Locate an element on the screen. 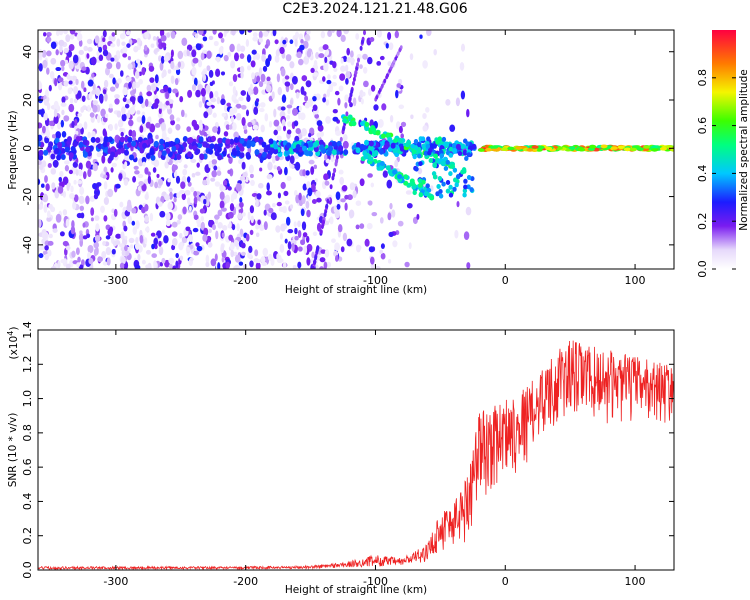 The width and height of the screenshot is (750, 600). y-tick-label: 0.2 is located at coordinates (27, 536).